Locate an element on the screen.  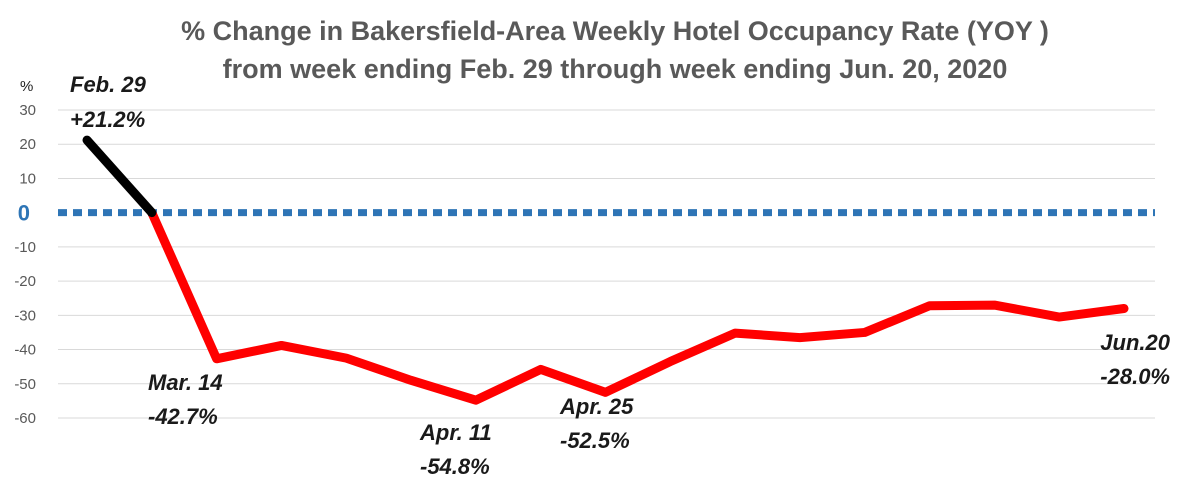
y-tick-label: 20 is located at coordinates (27, 144).